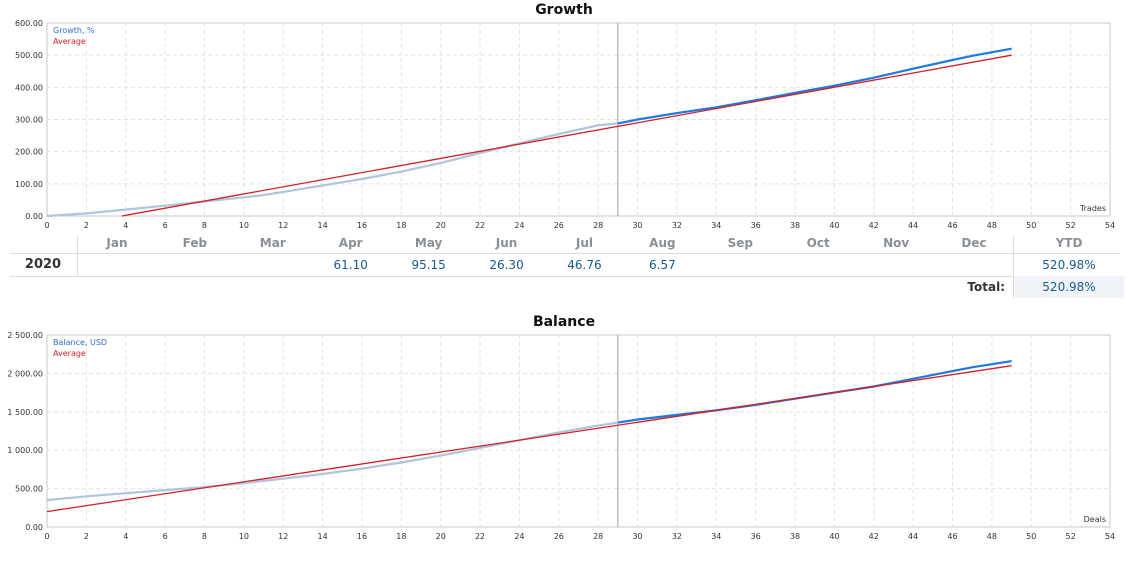  I want to click on total-row: Total: 520.98%, so click(564, 287).